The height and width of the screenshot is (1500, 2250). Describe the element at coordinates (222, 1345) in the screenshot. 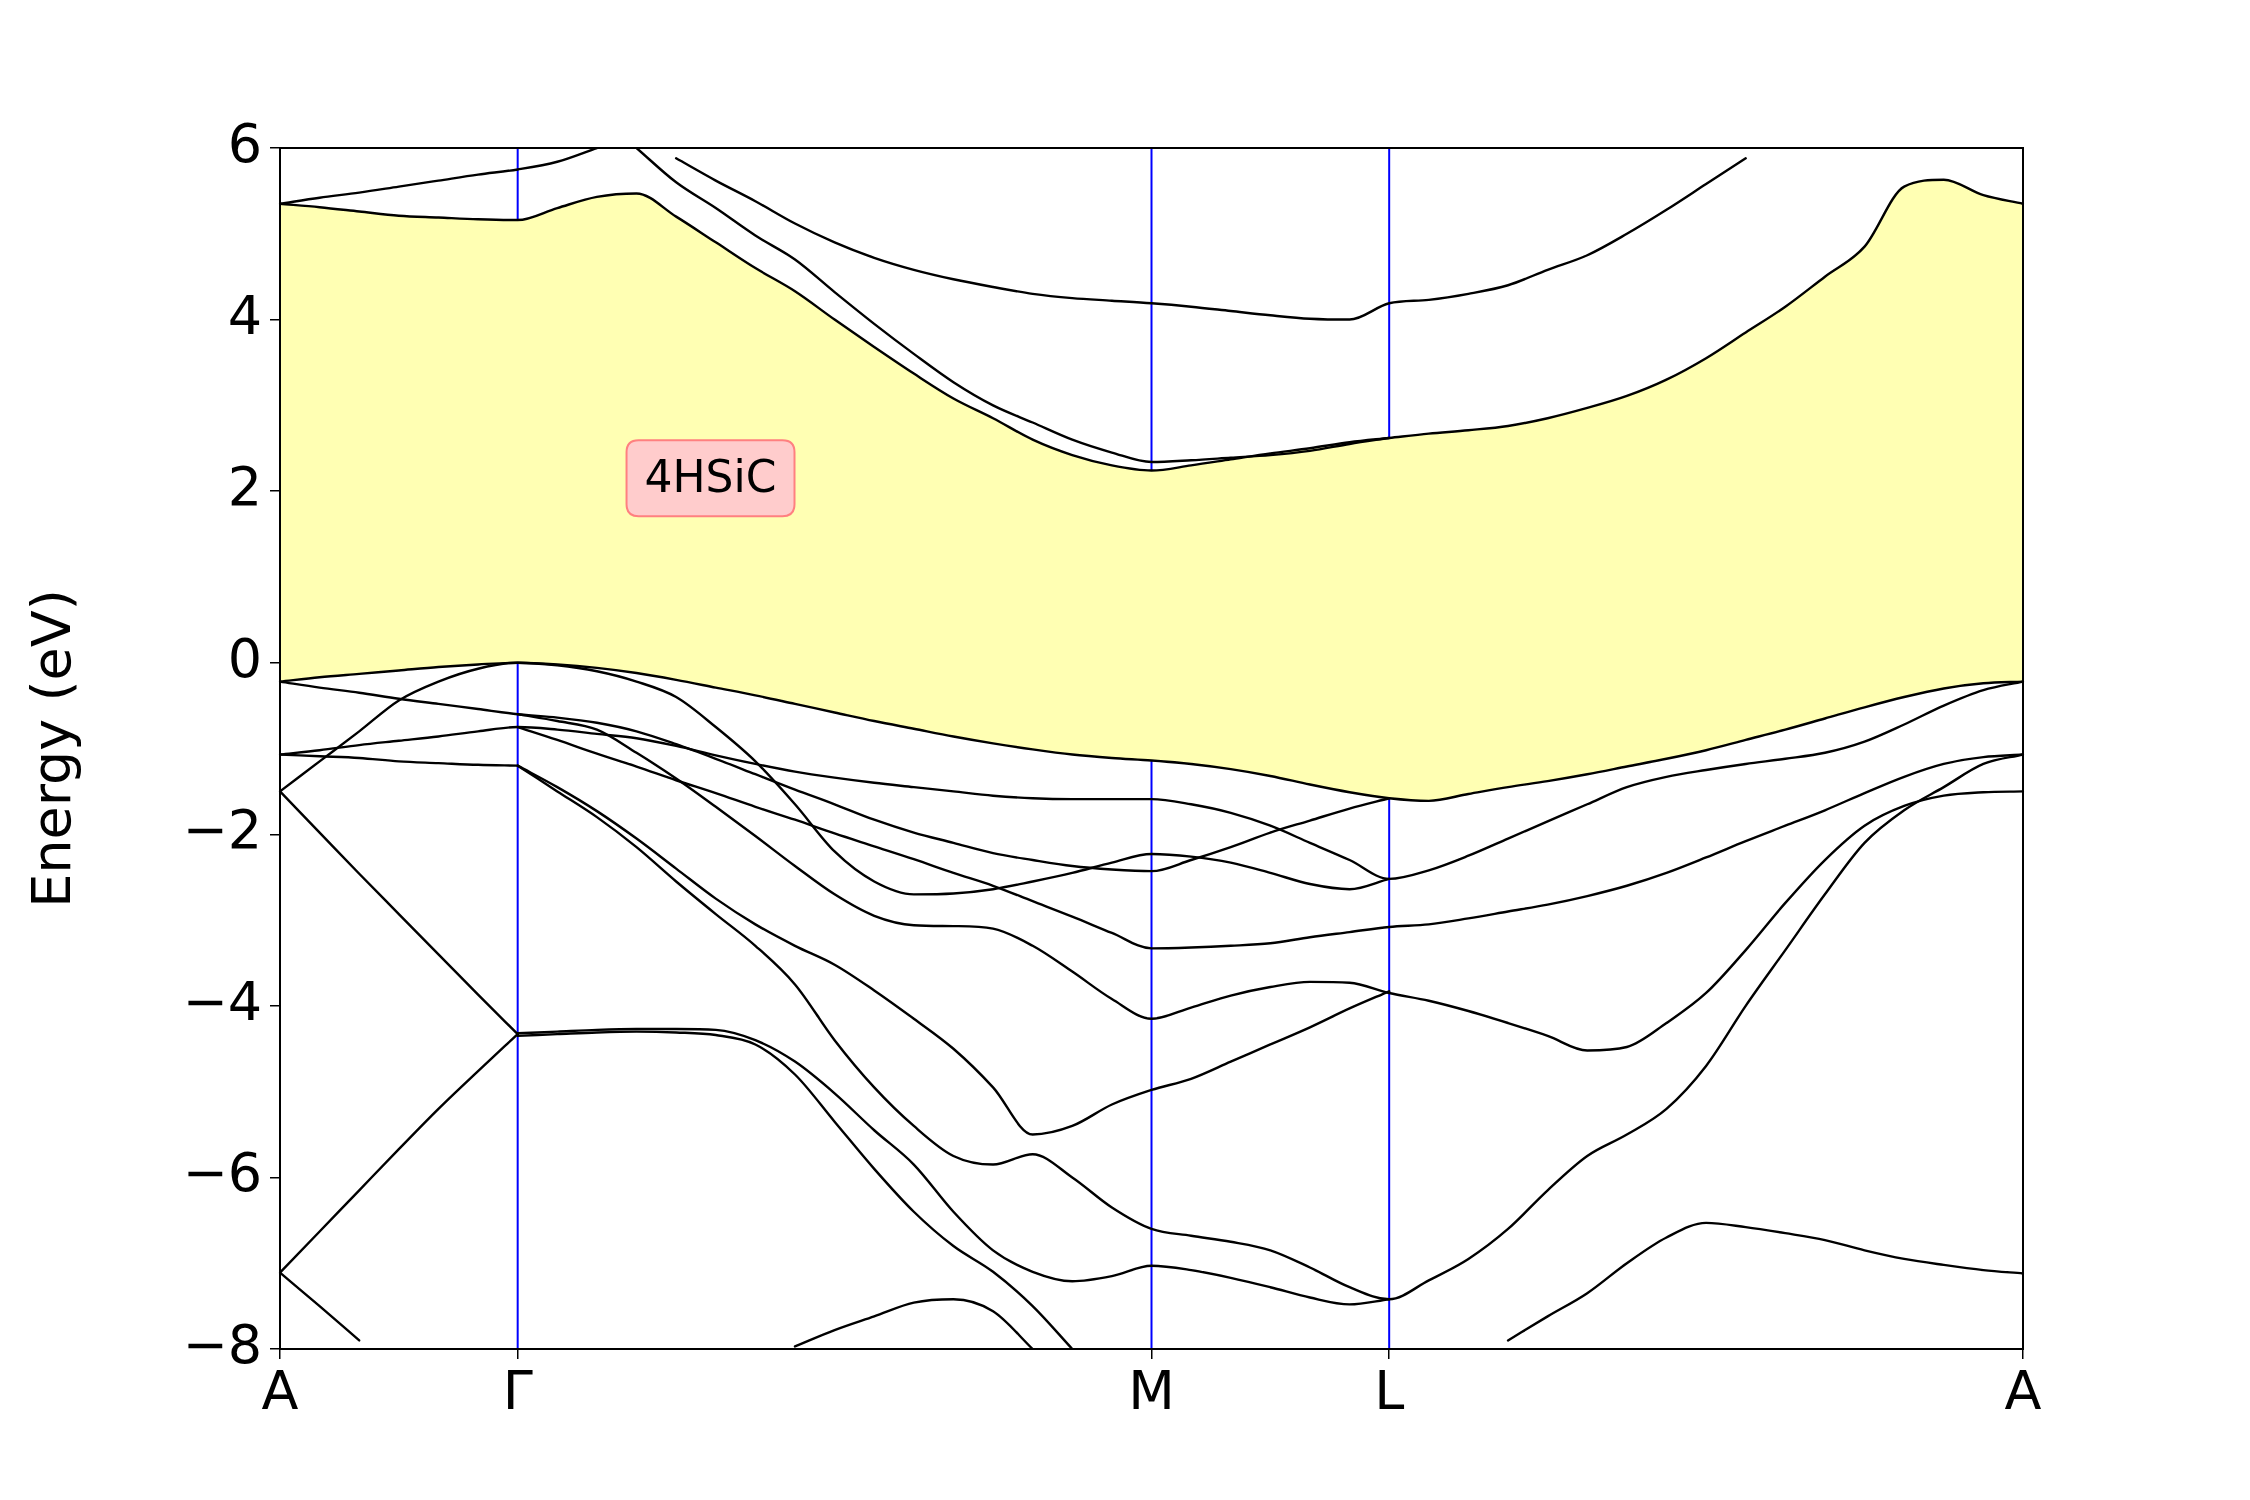

I see `y-tick-label: −8` at that location.